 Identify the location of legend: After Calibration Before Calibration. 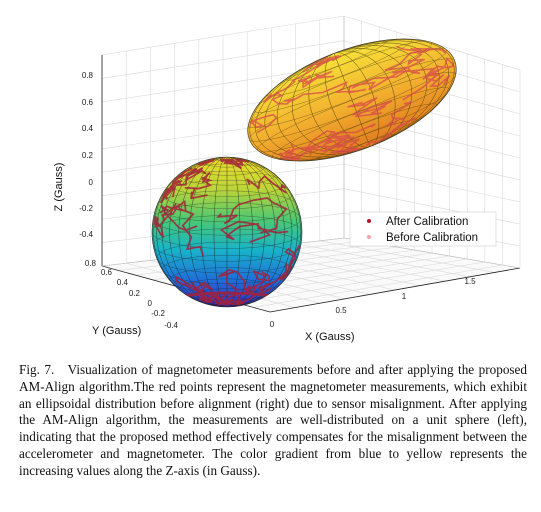
(423, 229).